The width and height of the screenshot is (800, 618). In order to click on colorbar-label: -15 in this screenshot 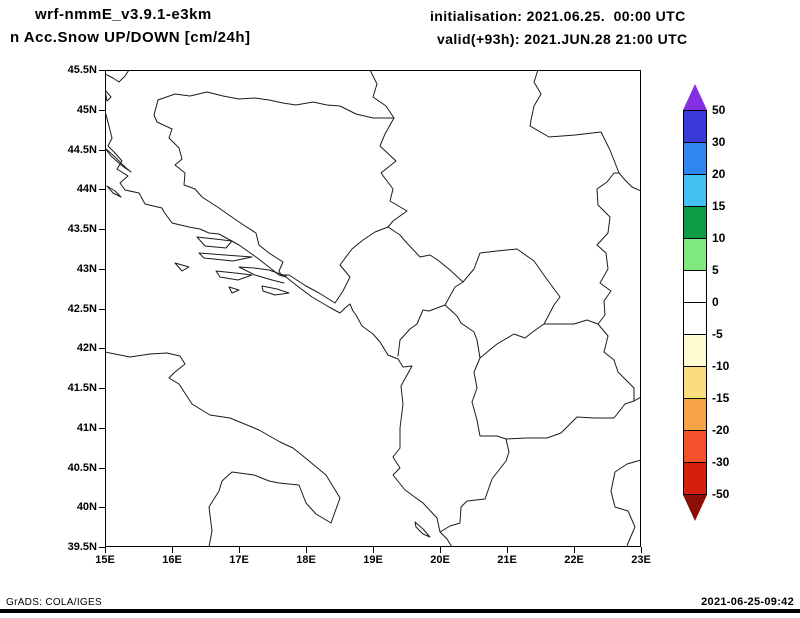, I will do `click(721, 398)`.